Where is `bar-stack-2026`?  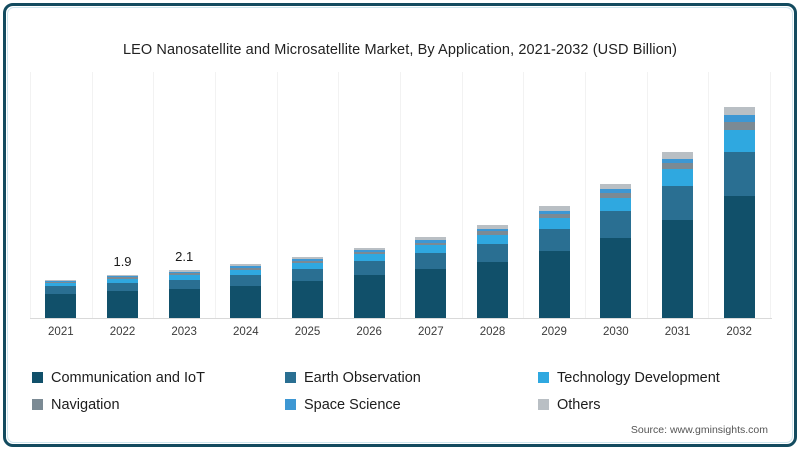 bar-stack-2026 is located at coordinates (369, 283).